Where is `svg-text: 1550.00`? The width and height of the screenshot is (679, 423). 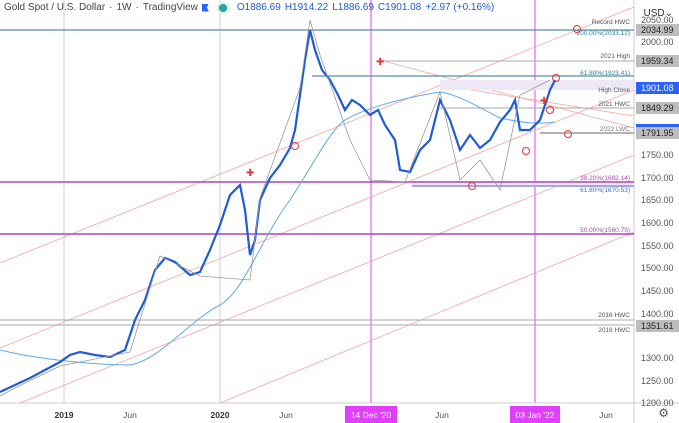
svg-text: 1550.00 is located at coordinates (657, 246).